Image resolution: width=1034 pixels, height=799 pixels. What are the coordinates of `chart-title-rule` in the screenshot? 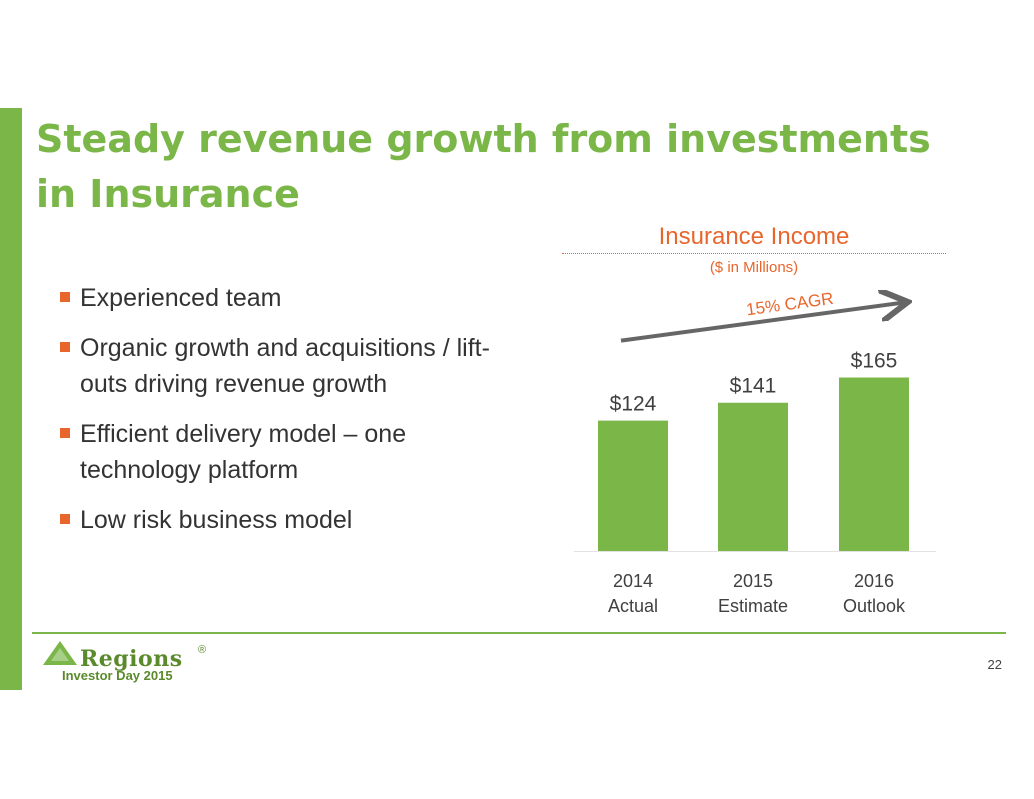 It's located at (754, 253).